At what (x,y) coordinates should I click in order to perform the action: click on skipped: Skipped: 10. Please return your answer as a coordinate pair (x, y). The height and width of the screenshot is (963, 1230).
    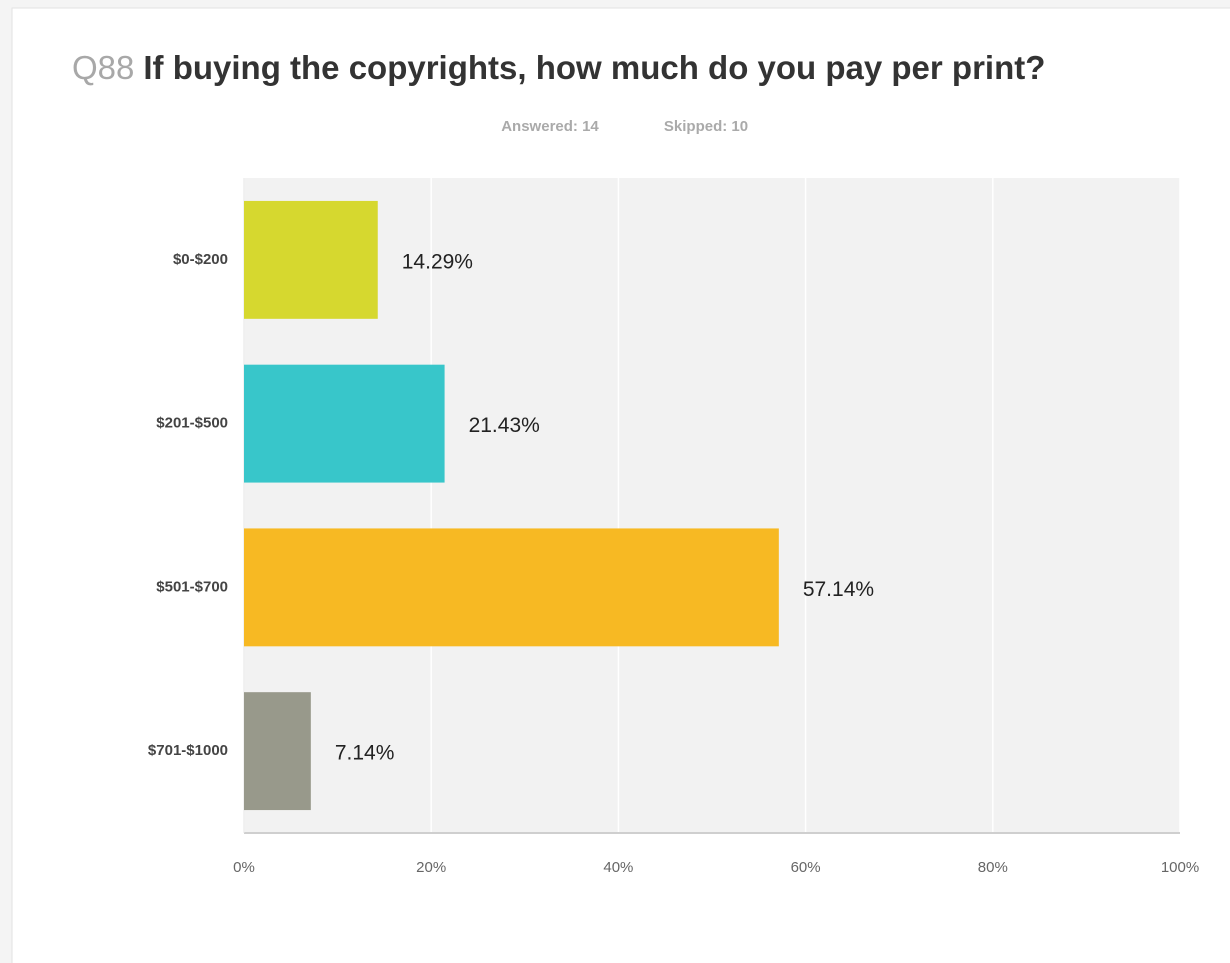
    Looking at the image, I should click on (706, 126).